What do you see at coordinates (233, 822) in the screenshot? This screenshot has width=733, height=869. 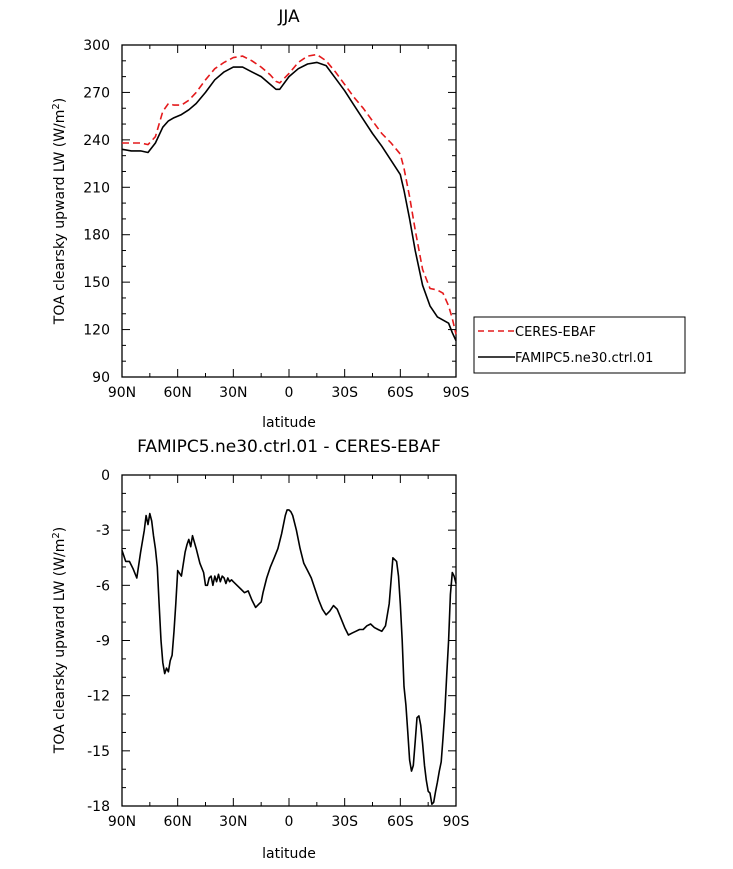 I see `bottom-x-tick-label: 30N` at bounding box center [233, 822].